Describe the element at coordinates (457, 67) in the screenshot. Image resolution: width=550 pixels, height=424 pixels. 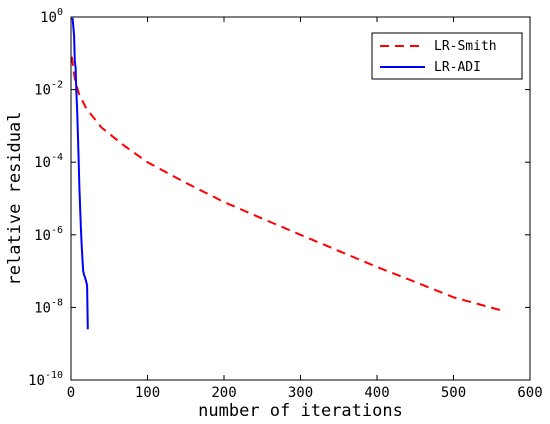
I see `legend-label-lr-adi: LR-ADI` at that location.